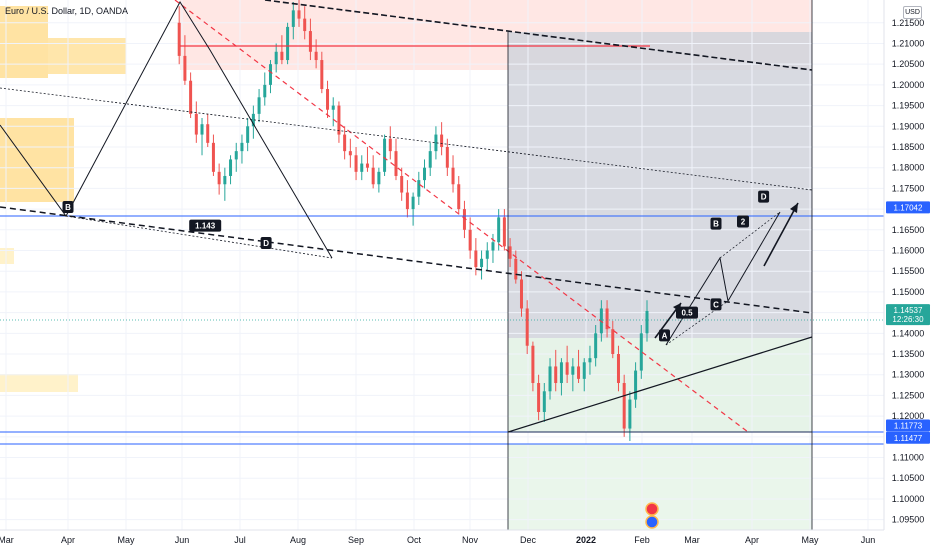 The image size is (932, 550). I want to click on pattern-label-text-B: B, so click(68, 207).